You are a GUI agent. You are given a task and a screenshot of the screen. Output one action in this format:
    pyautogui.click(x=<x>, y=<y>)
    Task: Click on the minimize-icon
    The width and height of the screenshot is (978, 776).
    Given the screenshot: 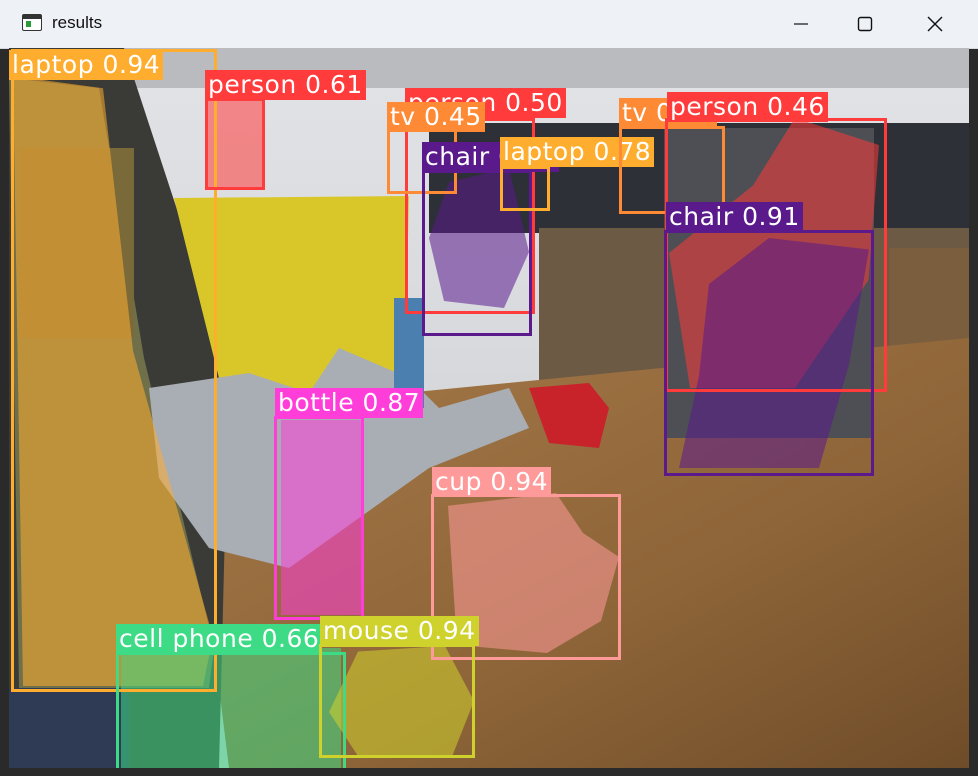 What is the action you would take?
    pyautogui.click(x=801, y=24)
    